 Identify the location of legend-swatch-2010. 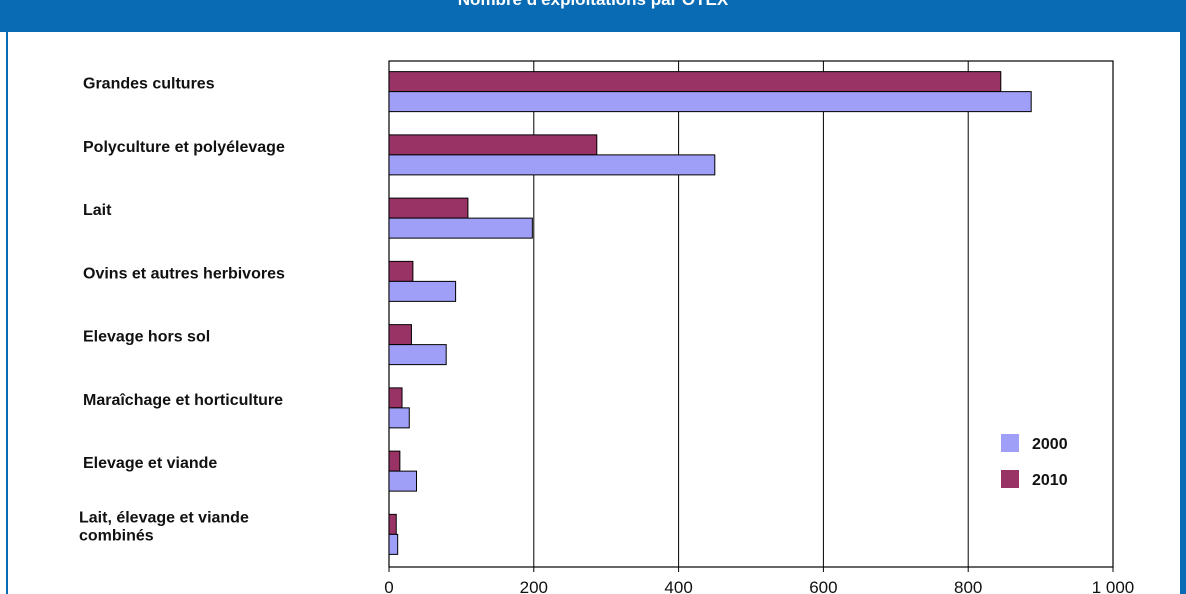
(1010, 479).